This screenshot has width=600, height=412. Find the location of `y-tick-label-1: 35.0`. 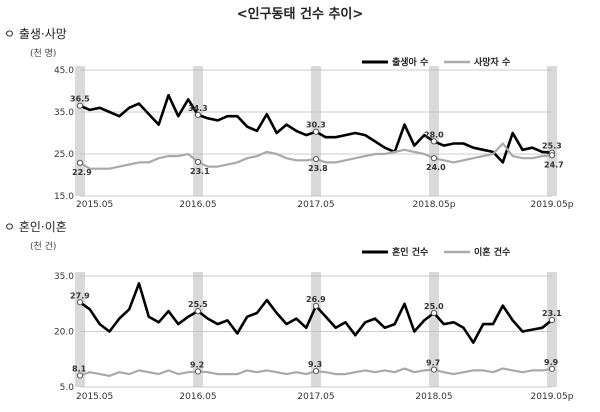

y-tick-label-1: 35.0 is located at coordinates (64, 113).